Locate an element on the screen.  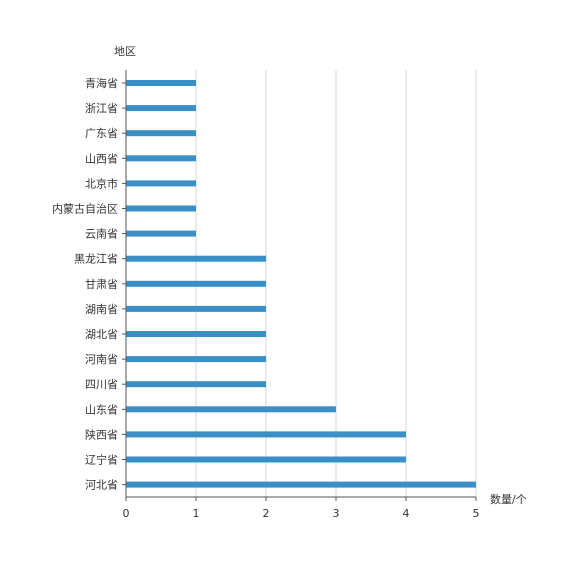
y-tick-label: 山东省 is located at coordinates (101, 409).